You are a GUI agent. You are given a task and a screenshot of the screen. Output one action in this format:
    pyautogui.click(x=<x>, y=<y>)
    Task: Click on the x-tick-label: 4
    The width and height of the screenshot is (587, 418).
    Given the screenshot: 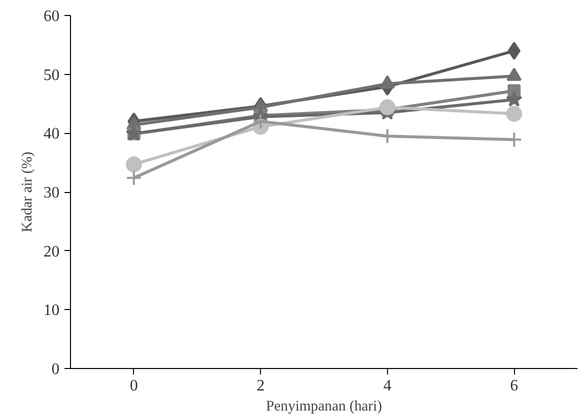 What is the action you would take?
    pyautogui.click(x=387, y=386)
    